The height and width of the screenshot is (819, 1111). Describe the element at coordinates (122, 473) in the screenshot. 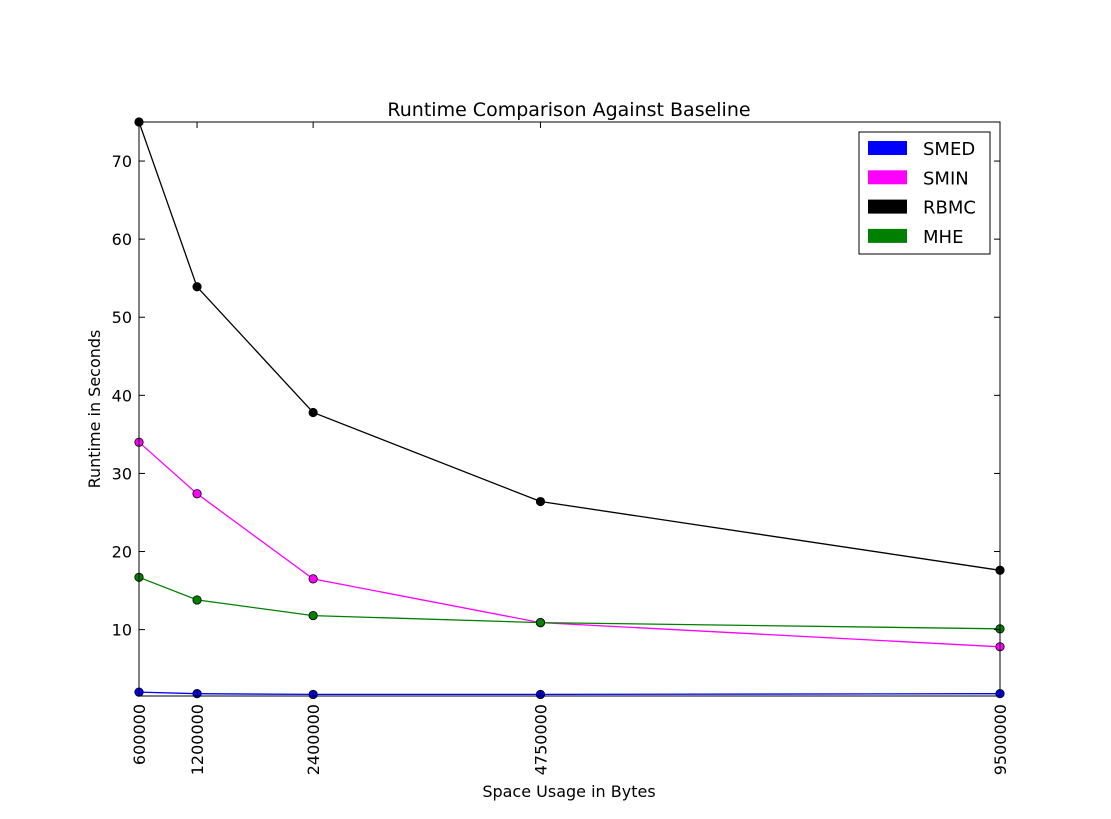

I see `y-tick-label: 30` at that location.